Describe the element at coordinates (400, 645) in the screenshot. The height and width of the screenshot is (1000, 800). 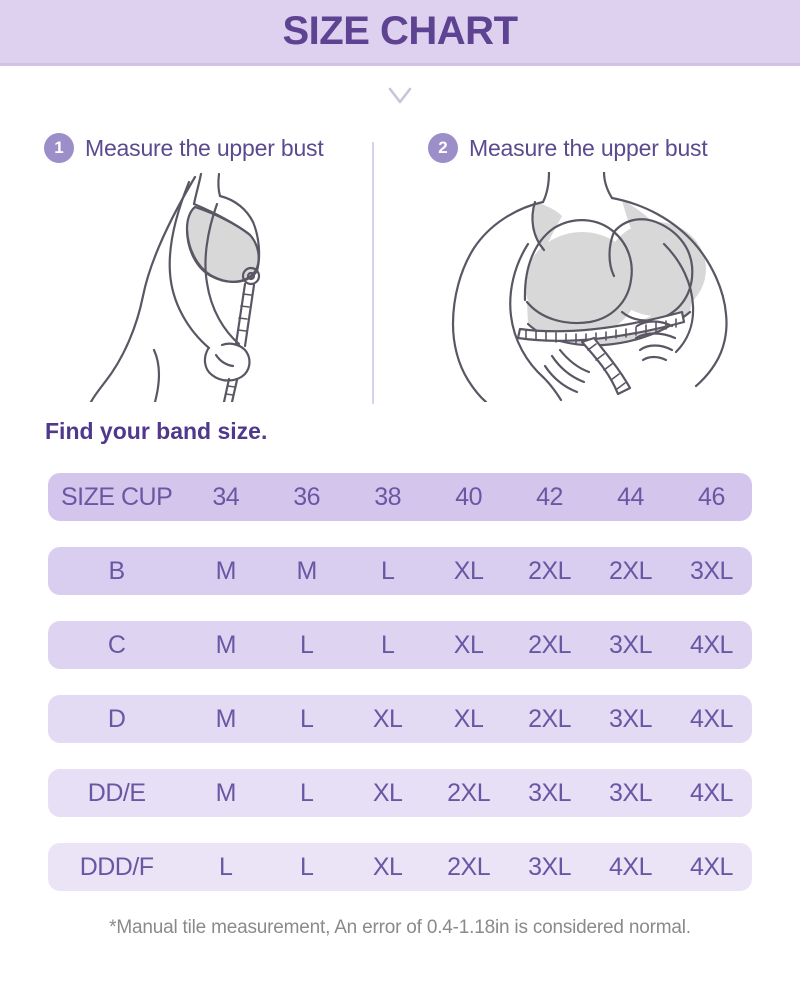
I see `table-row: C M L L XL 2XL 3XL 4XL` at that location.